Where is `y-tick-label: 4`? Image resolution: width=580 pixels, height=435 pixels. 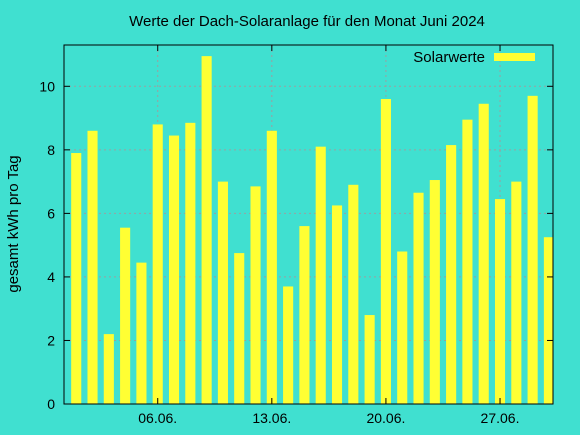
y-tick-label: 4 is located at coordinates (51, 277).